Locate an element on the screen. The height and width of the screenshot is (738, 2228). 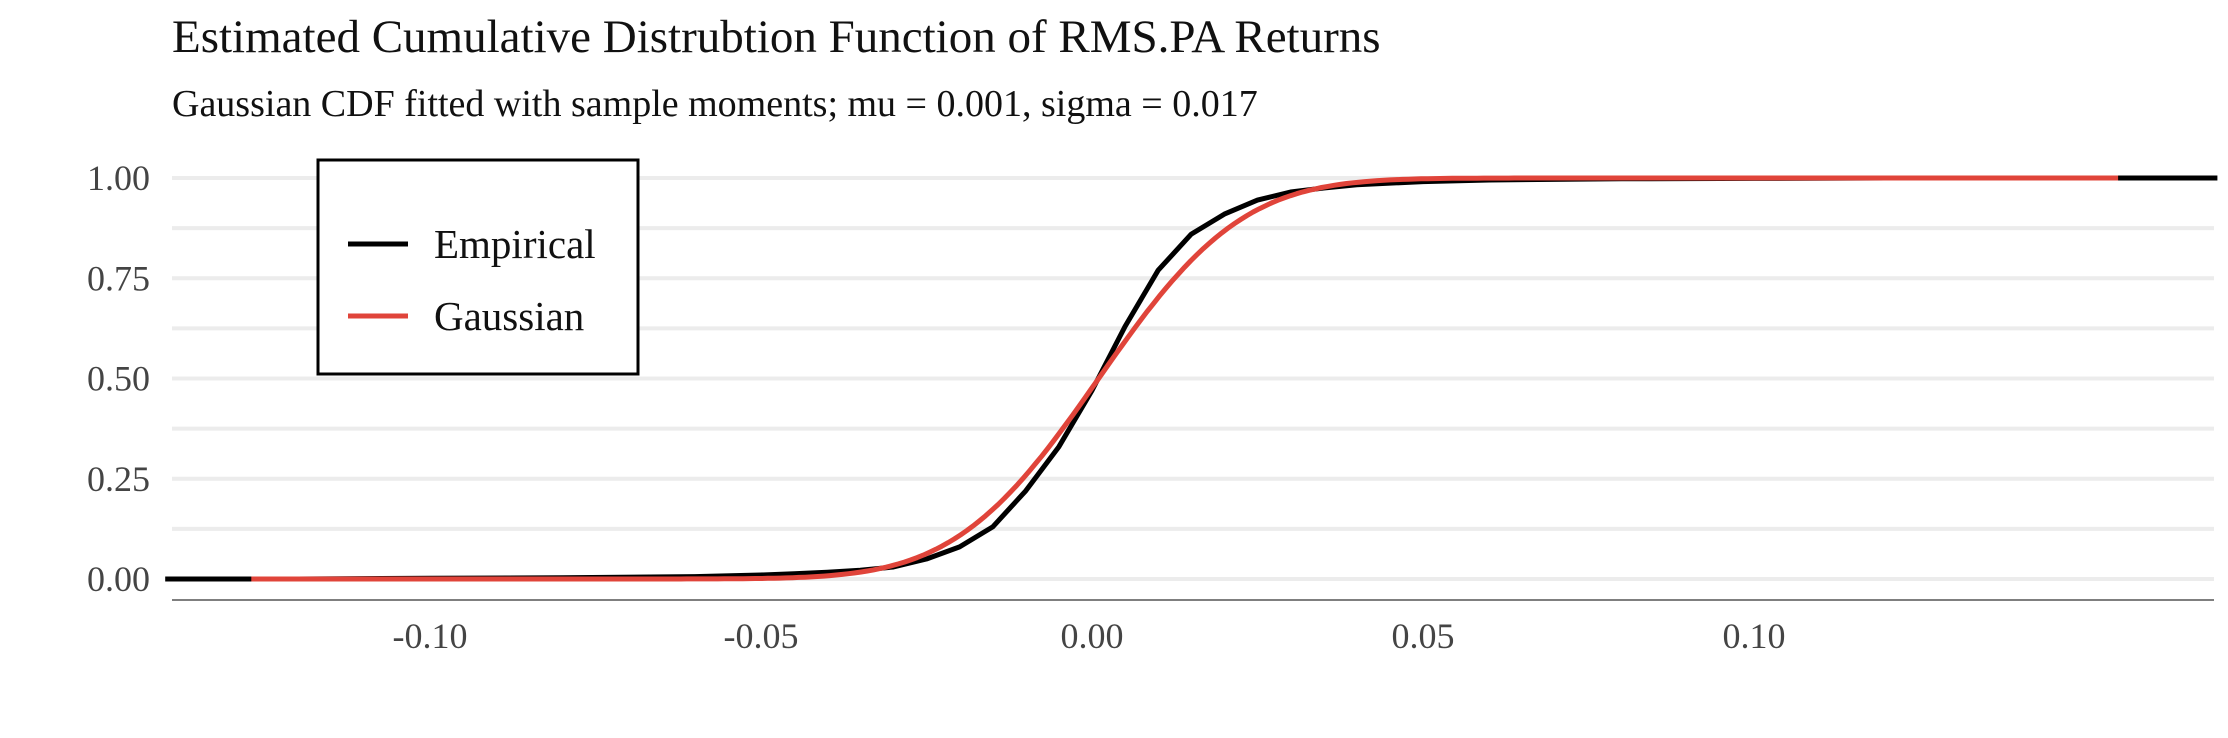
x-tick-label: -0.05 is located at coordinates (761, 636).